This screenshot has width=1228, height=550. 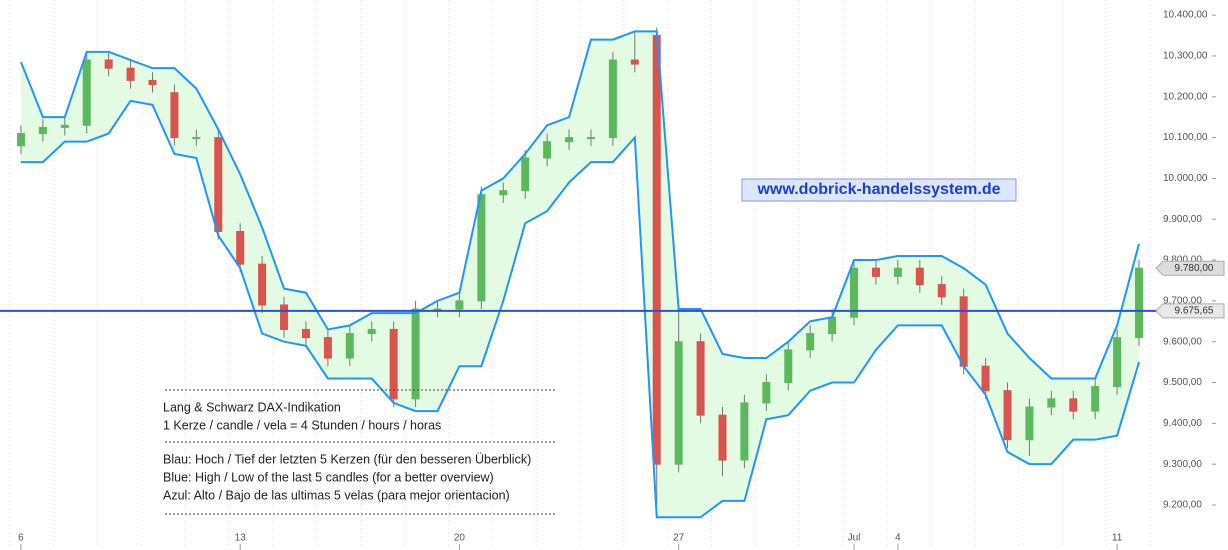 What do you see at coordinates (1182, 505) in the screenshot?
I see `y-tick-label: 9.200,00` at bounding box center [1182, 505].